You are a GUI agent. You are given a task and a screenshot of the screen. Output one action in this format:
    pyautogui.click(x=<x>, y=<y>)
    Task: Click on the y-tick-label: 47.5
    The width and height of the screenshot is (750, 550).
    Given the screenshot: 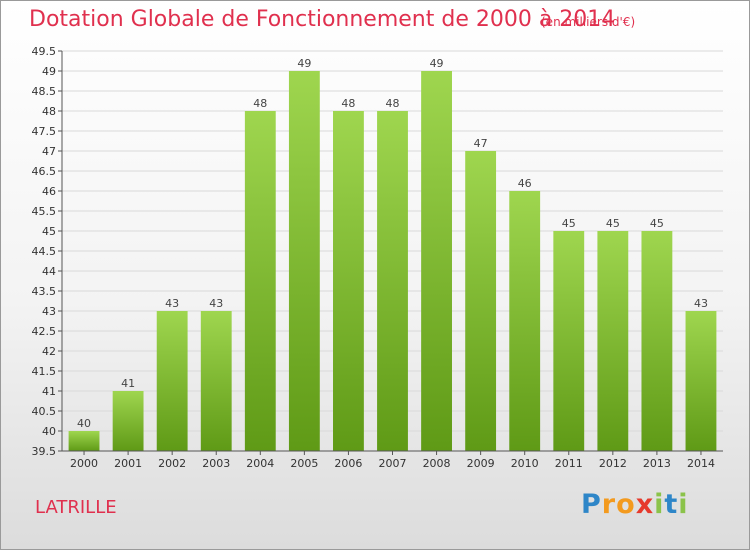 What is the action you would take?
    pyautogui.click(x=44, y=131)
    